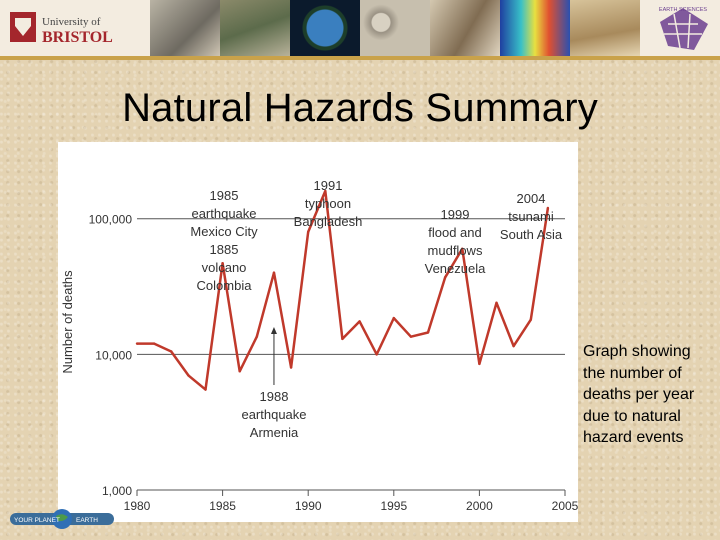  Describe the element at coordinates (411, 336) in the screenshot. I see `data-point-1996` at that location.